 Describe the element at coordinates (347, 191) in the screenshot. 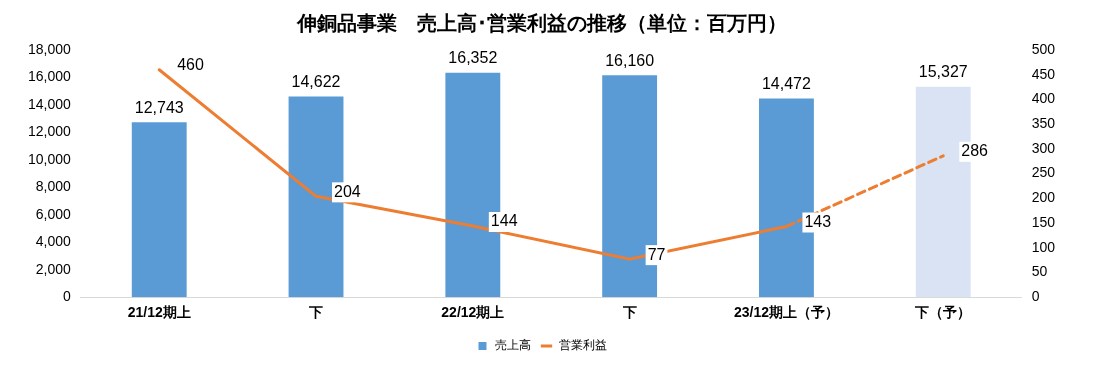

I see `data-label: 204` at that location.